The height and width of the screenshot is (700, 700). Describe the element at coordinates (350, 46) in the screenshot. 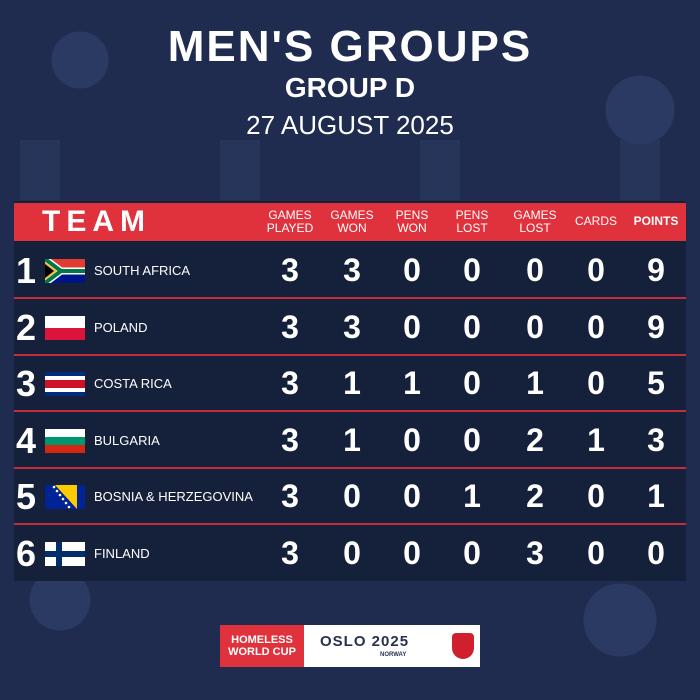

I see `page-title: MEN'S GROUPS` at that location.